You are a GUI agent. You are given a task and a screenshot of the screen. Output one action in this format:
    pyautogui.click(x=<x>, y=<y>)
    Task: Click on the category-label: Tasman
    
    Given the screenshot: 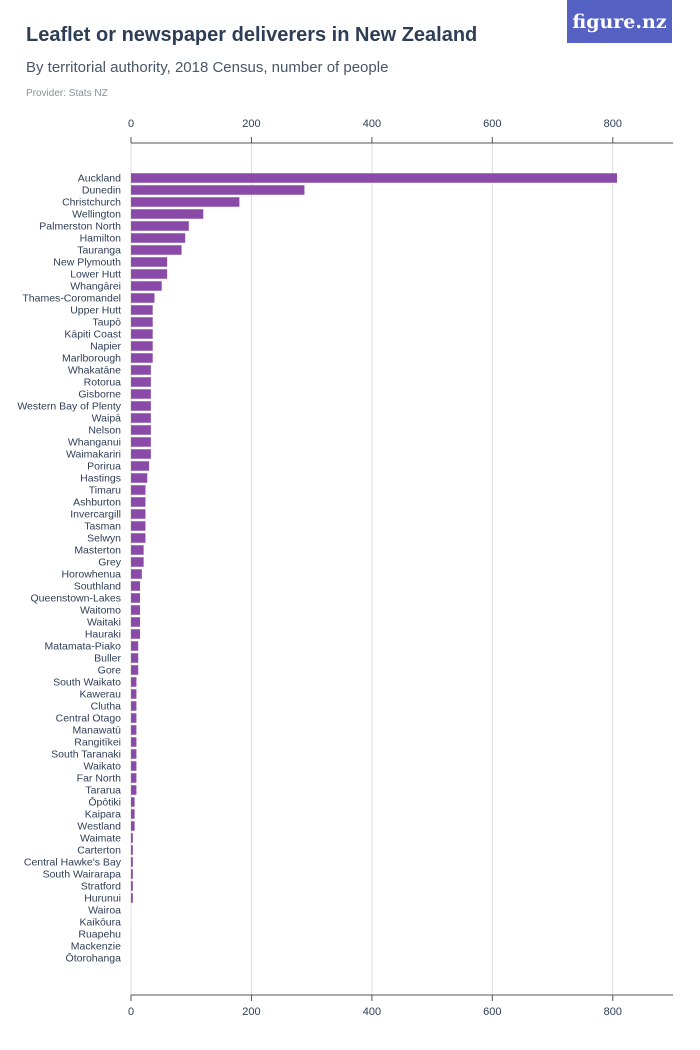 What is the action you would take?
    pyautogui.click(x=102, y=527)
    